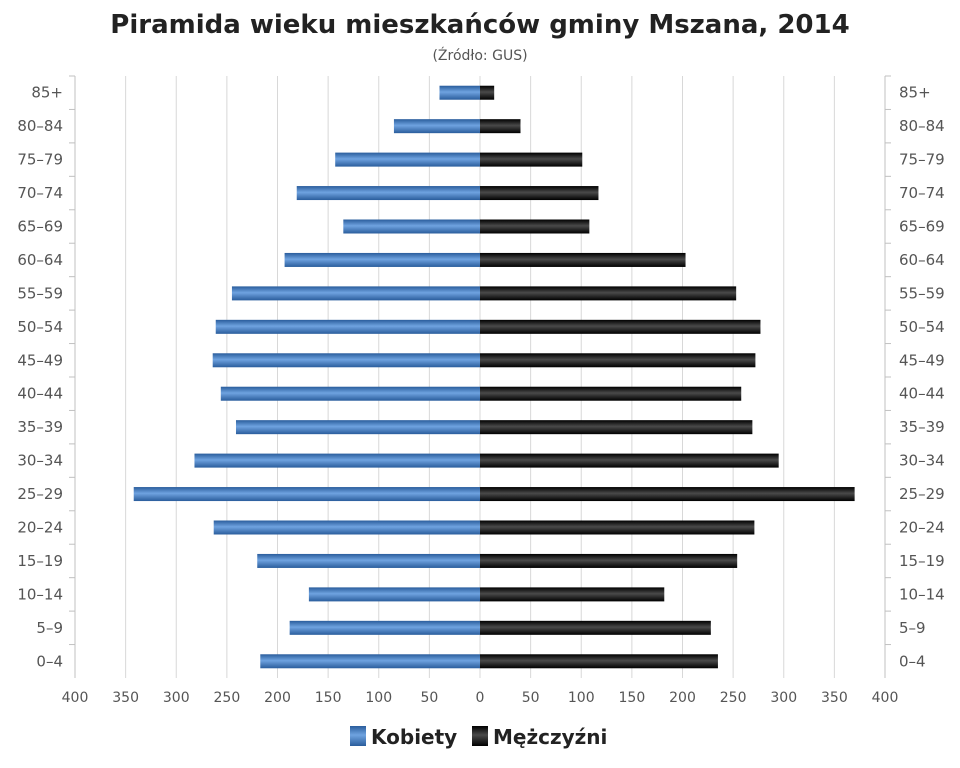  What do you see at coordinates (922, 561) in the screenshot?
I see `y-category-label-right: 15–19` at bounding box center [922, 561].